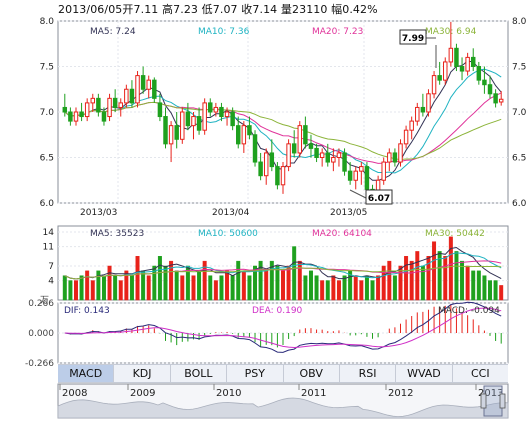 The width and height of the screenshot is (528, 428). What do you see at coordinates (224, 32) in the screenshot?
I see `ma10-price-label: MA10: 7.36` at bounding box center [224, 32].